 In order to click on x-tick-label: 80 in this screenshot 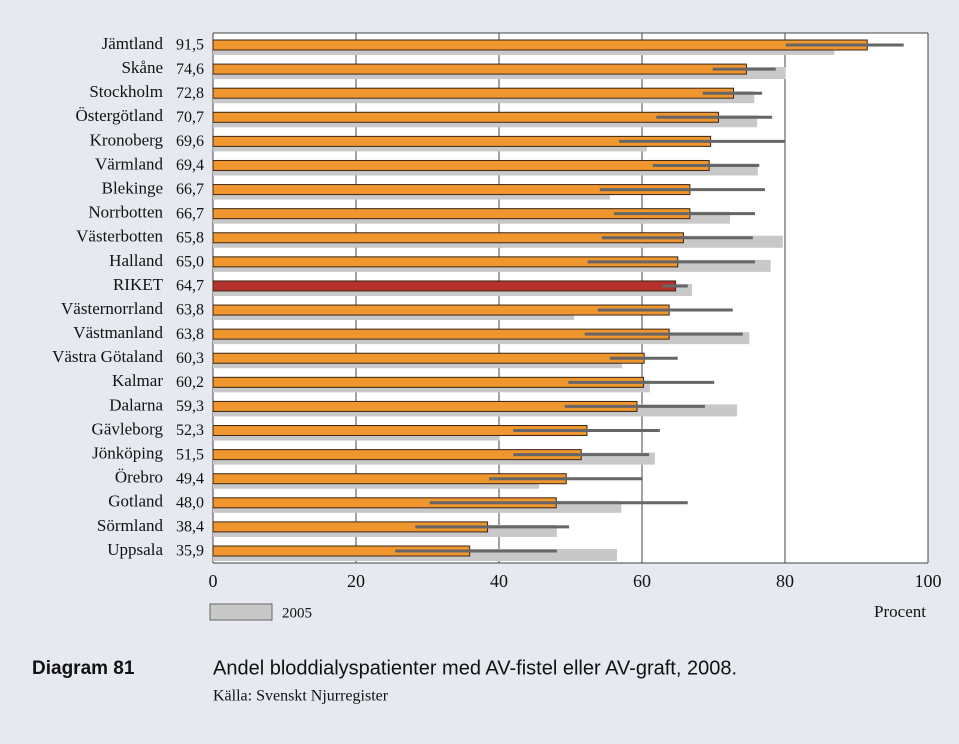, I will do `click(785, 581)`.